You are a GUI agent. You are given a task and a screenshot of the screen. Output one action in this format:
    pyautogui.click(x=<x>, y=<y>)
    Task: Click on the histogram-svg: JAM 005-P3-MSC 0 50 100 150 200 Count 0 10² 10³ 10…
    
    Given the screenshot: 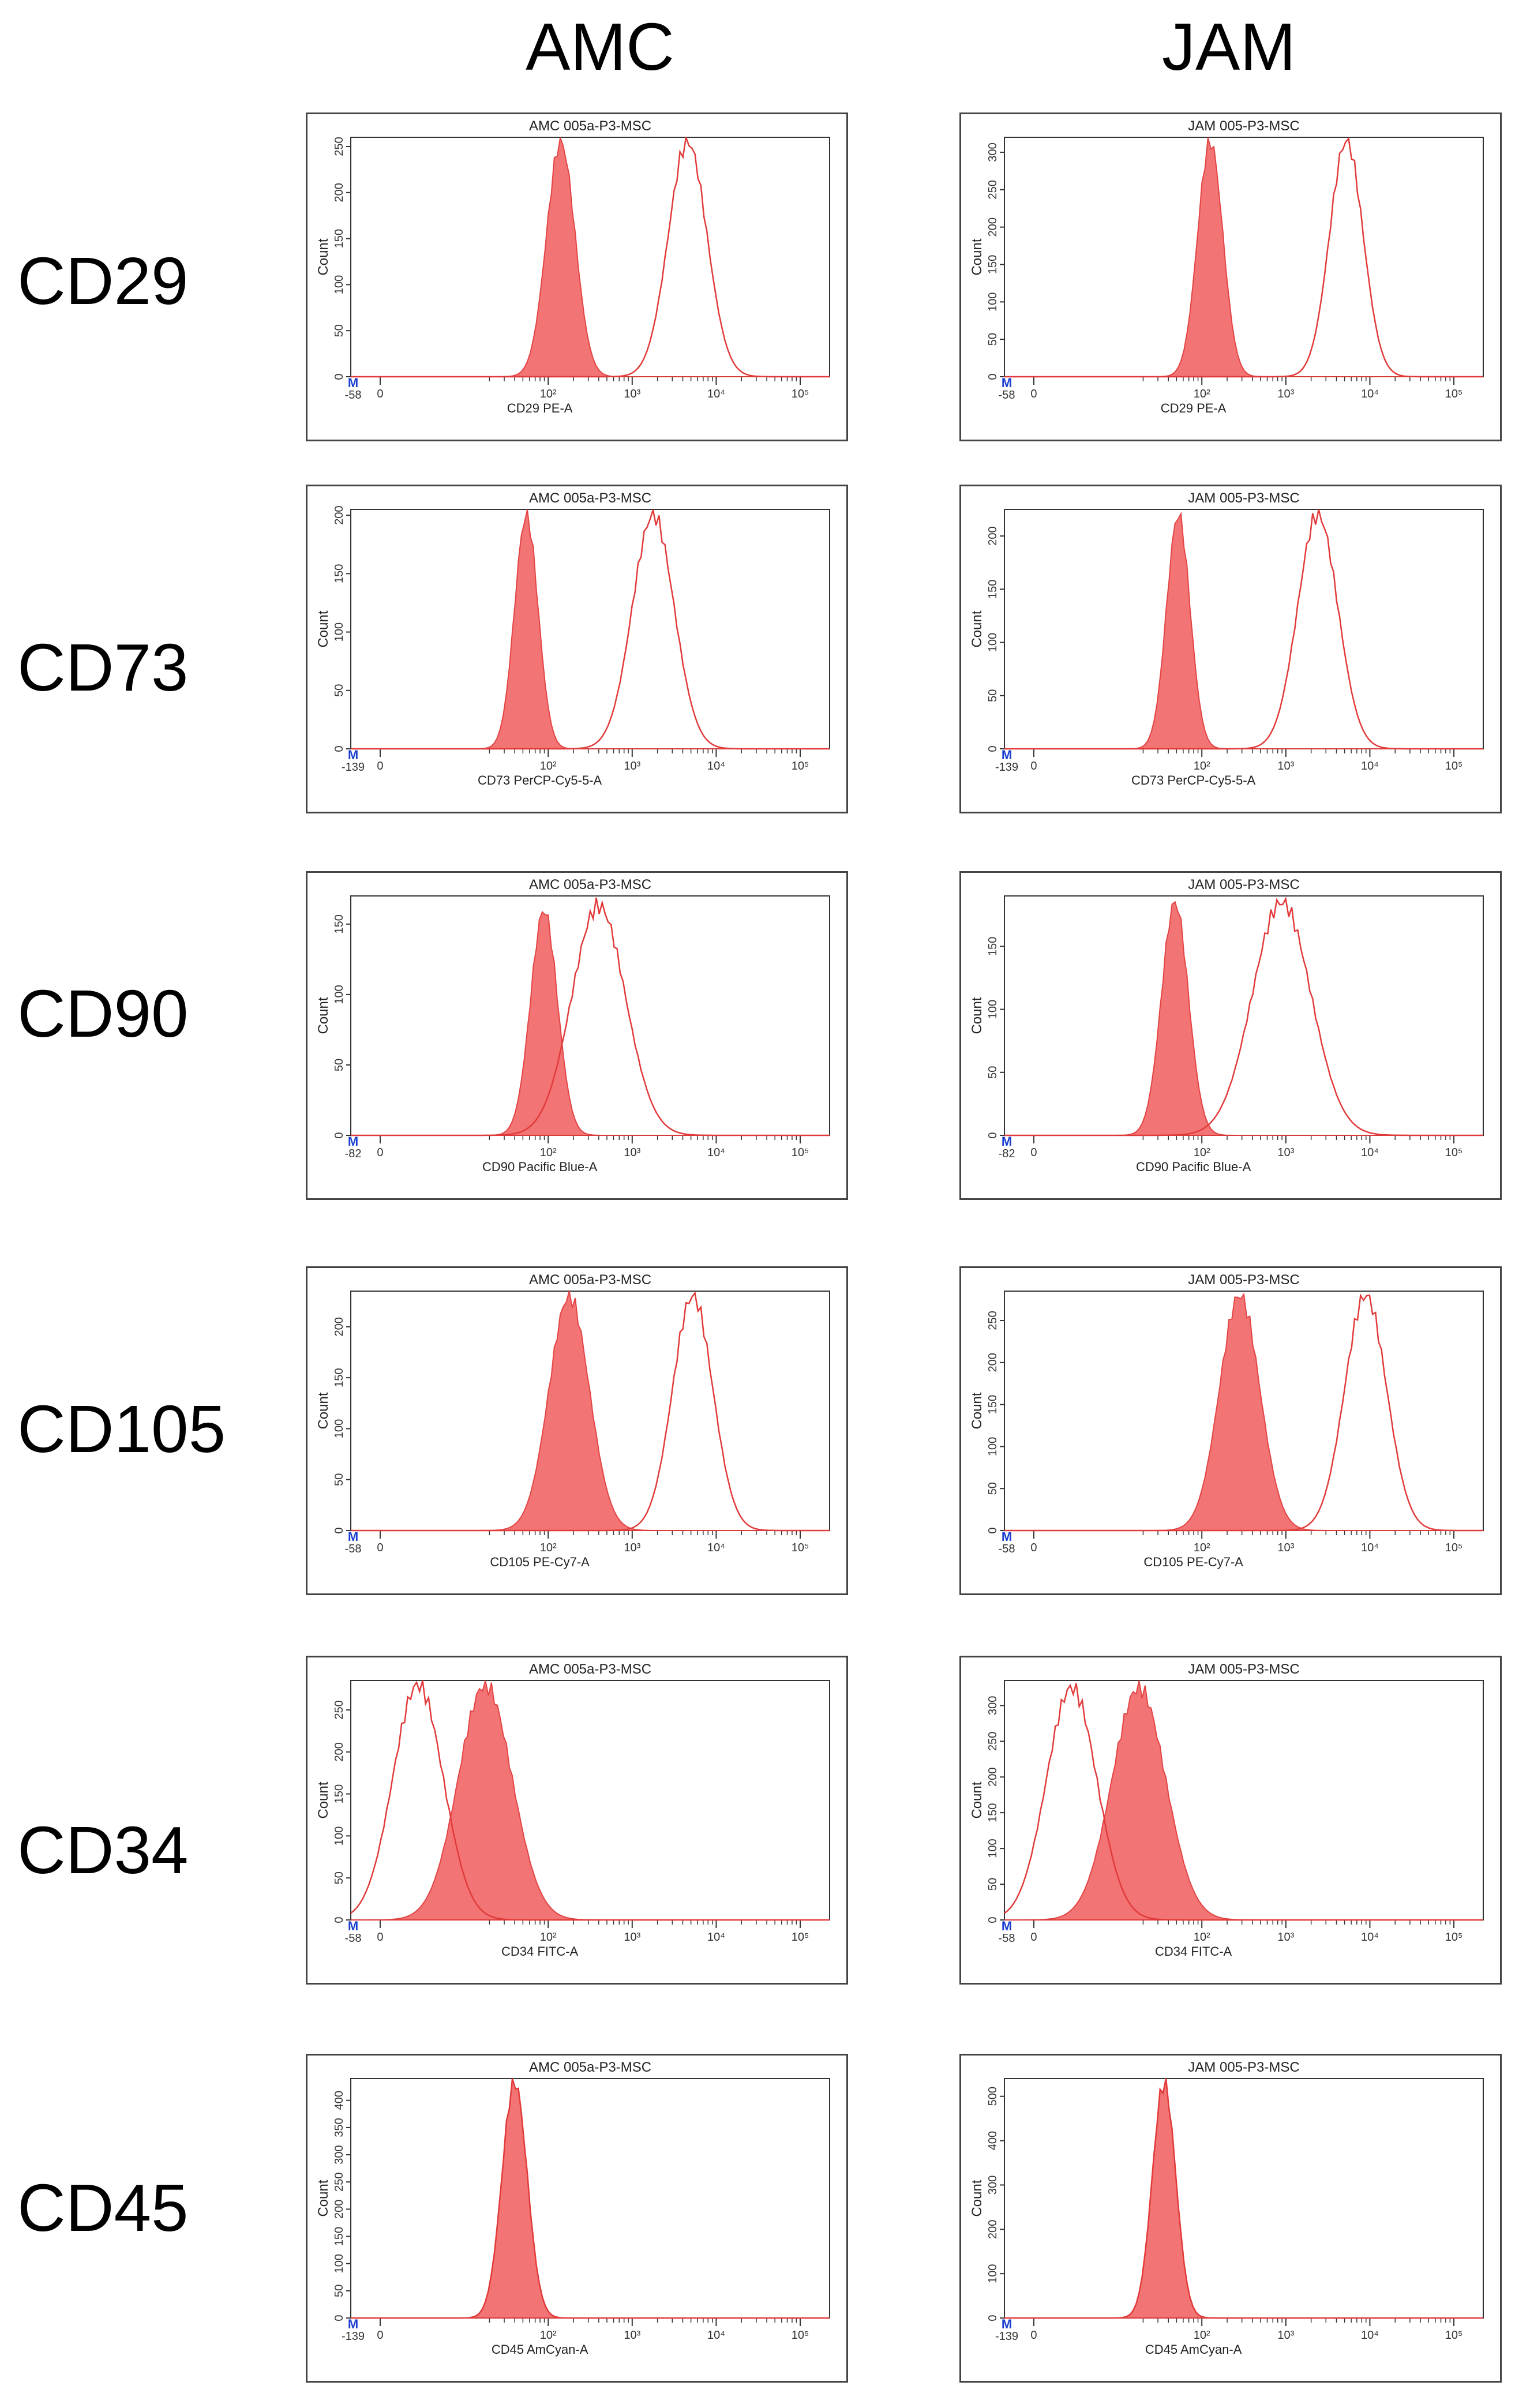 What is the action you would take?
    pyautogui.click(x=1226, y=638)
    